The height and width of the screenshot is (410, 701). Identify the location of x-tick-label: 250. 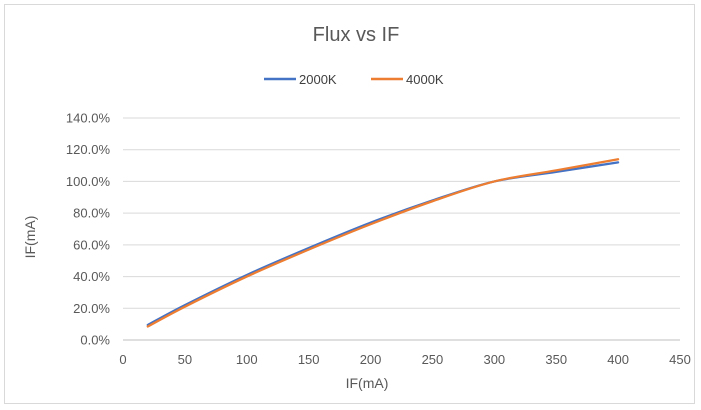
(433, 359).